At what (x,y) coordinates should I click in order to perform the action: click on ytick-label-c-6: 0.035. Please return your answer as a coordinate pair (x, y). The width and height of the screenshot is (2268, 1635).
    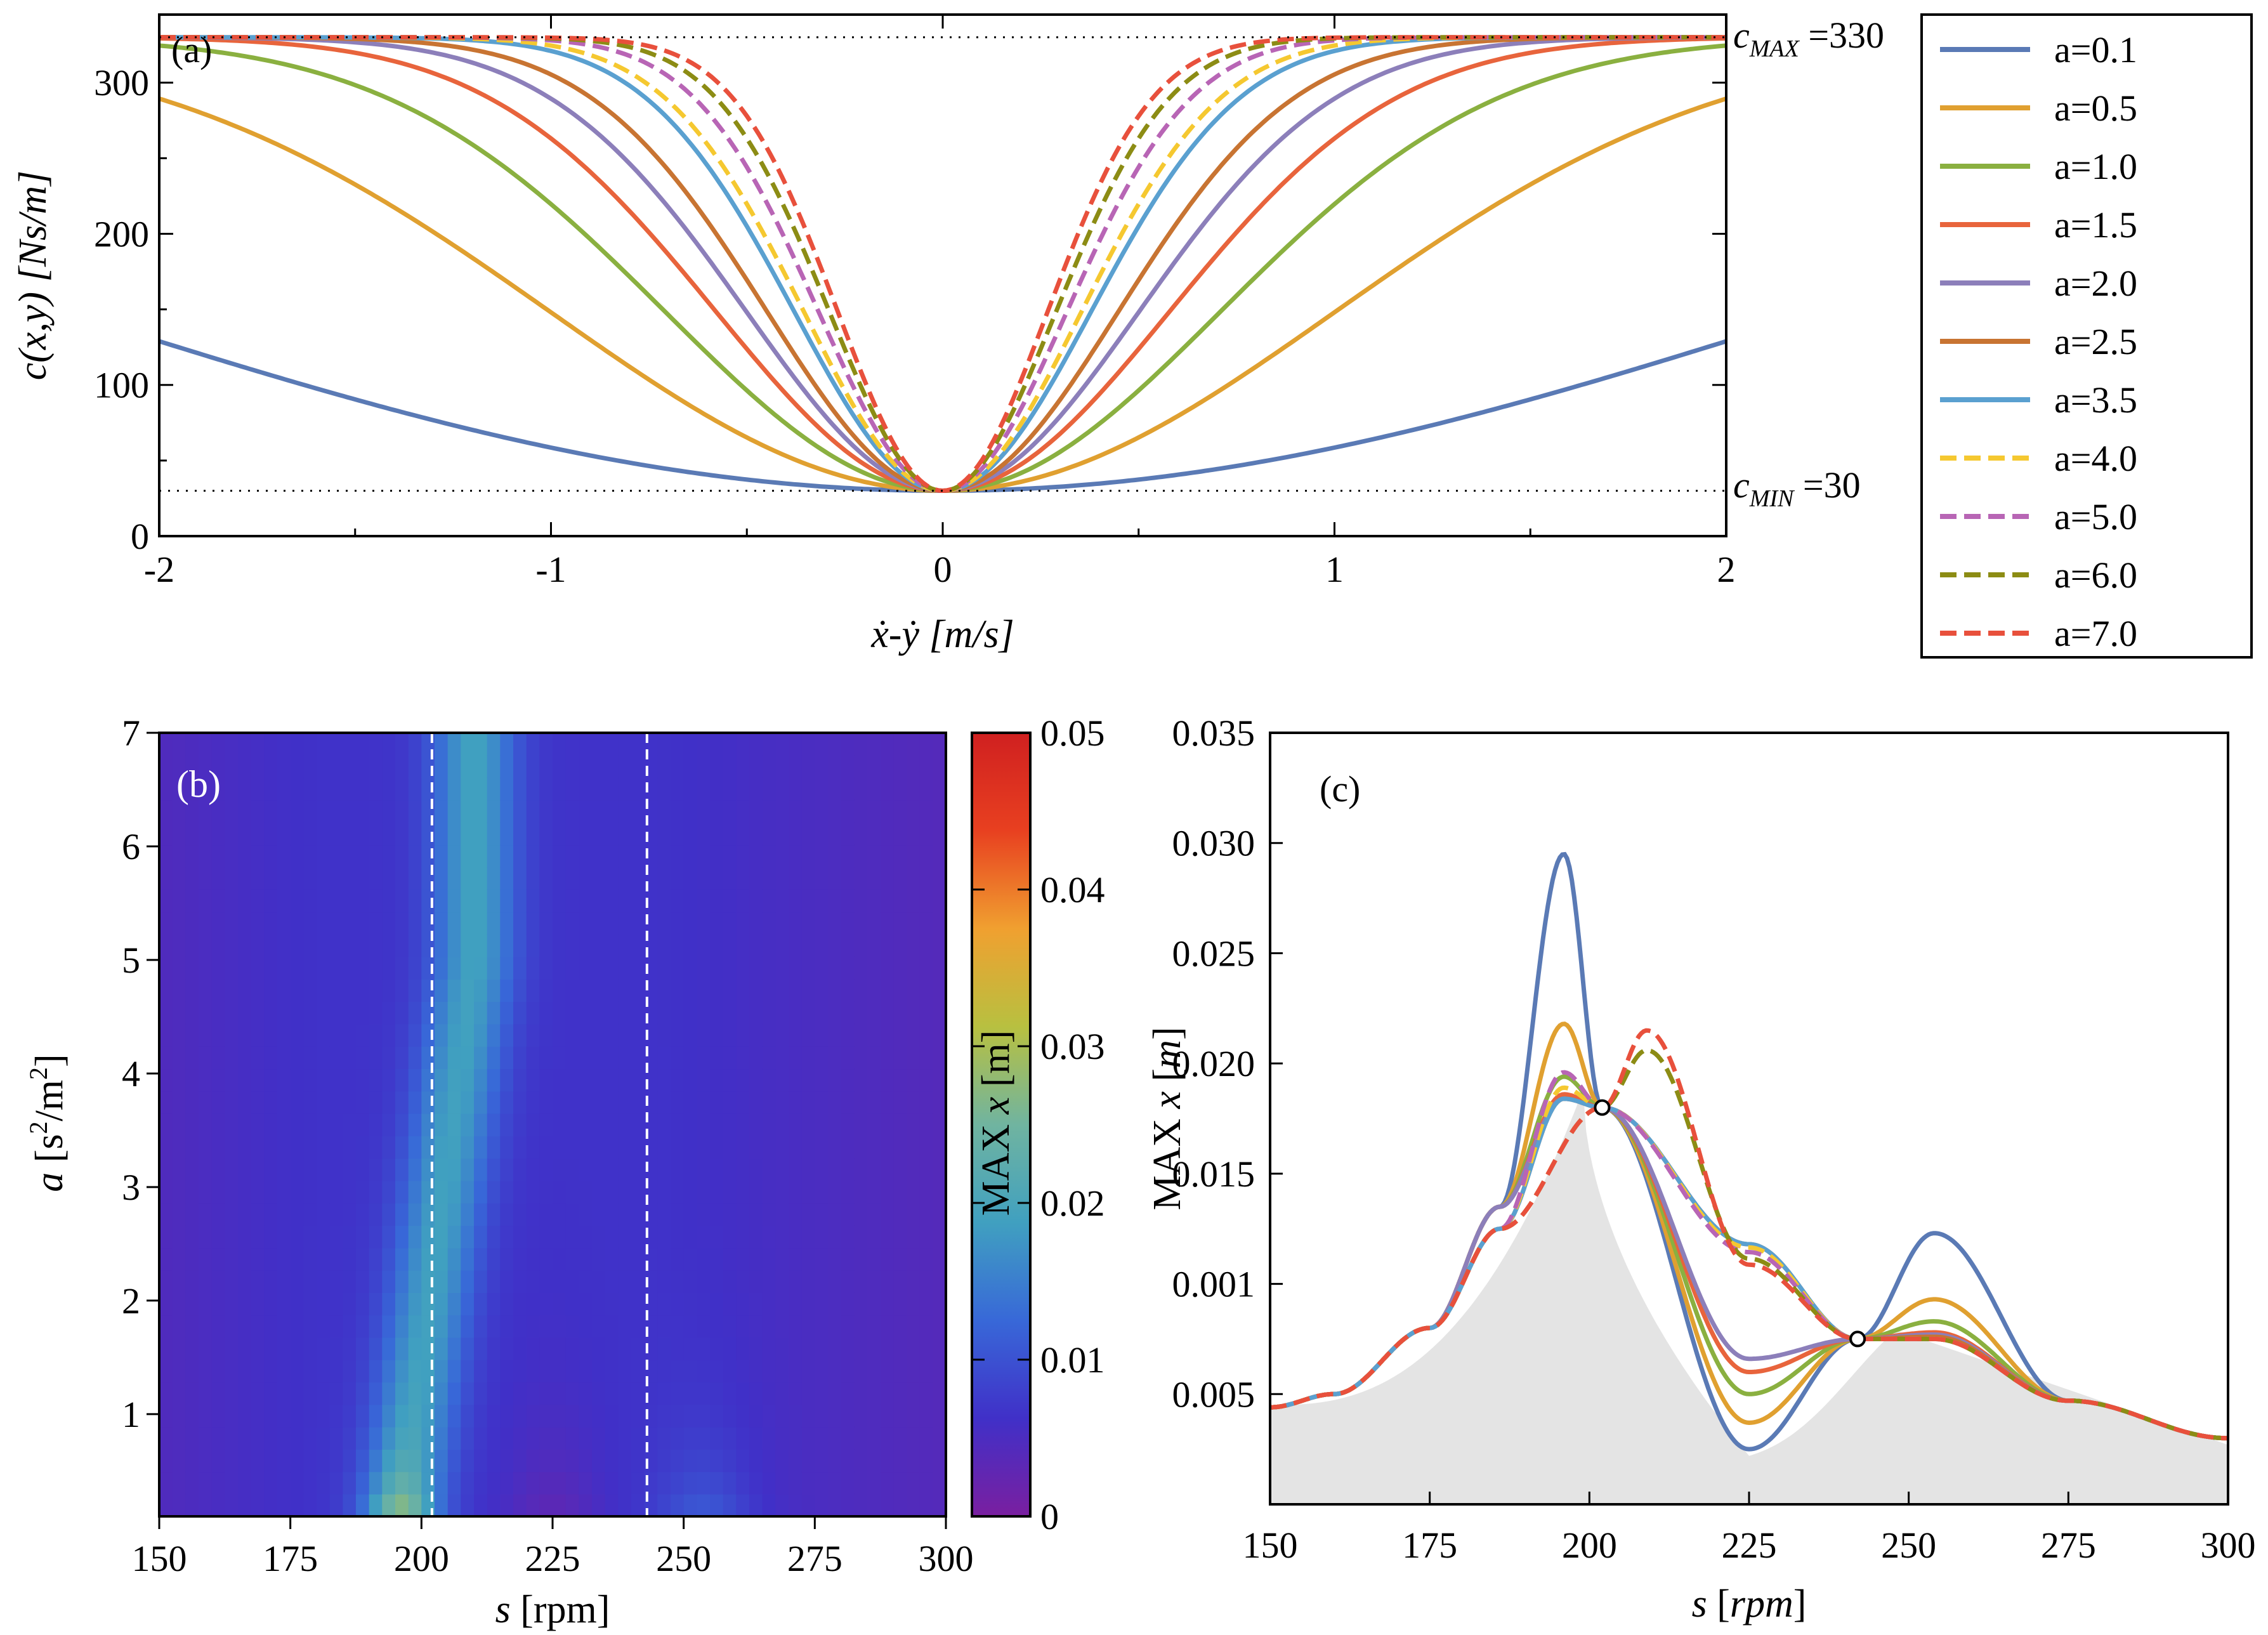
    Looking at the image, I should click on (1213, 733).